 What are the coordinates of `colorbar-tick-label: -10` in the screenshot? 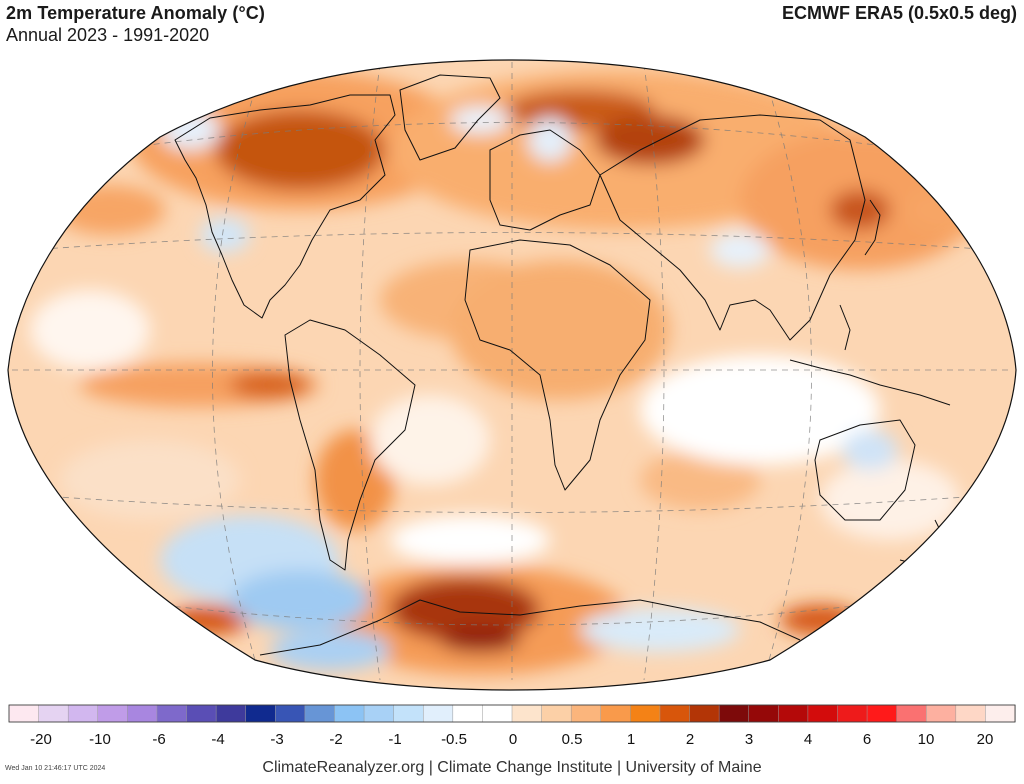 It's located at (100, 739).